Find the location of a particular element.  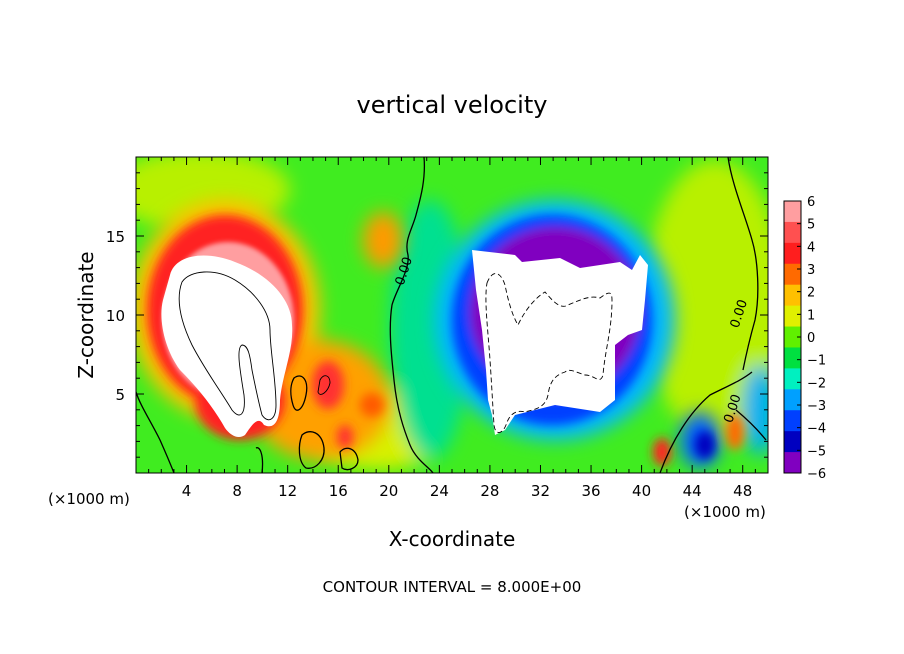

colorbar-label: −3 is located at coordinates (816, 406).